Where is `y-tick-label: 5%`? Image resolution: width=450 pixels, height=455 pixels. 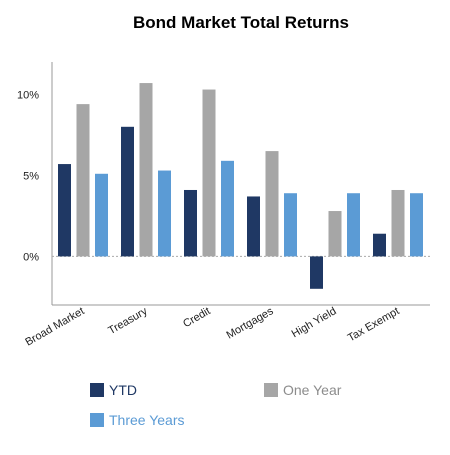 y-tick-label: 5% is located at coordinates (31, 176).